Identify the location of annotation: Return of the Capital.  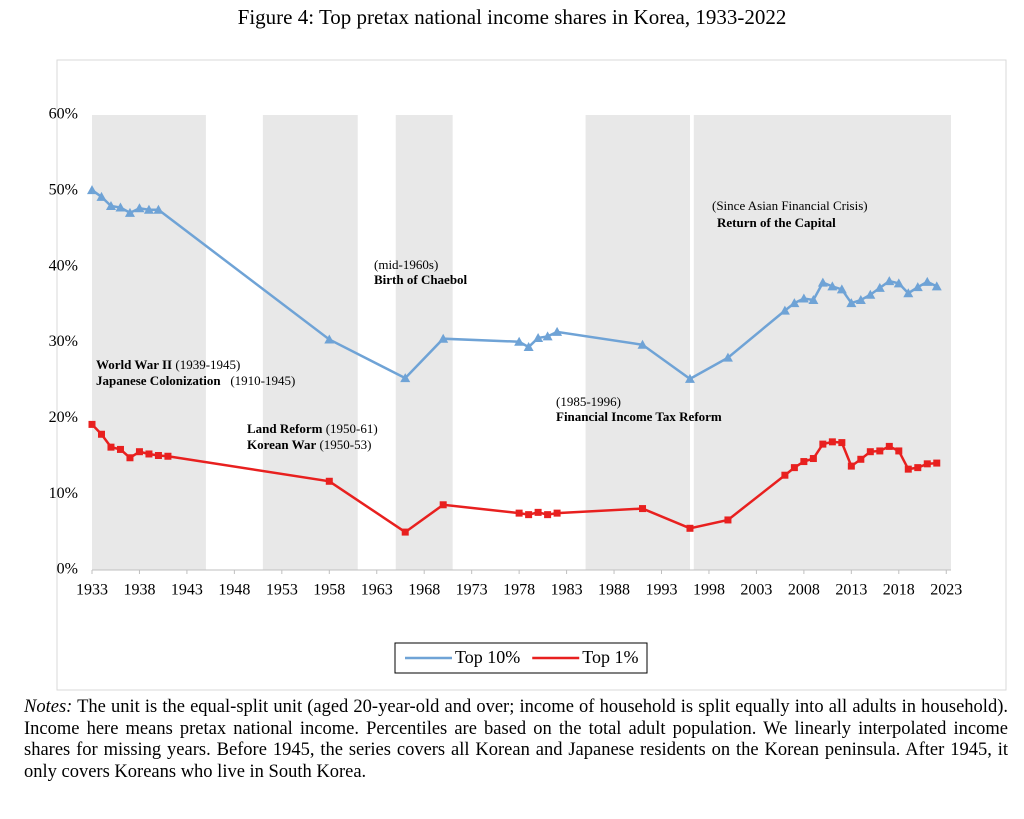
(776, 222).